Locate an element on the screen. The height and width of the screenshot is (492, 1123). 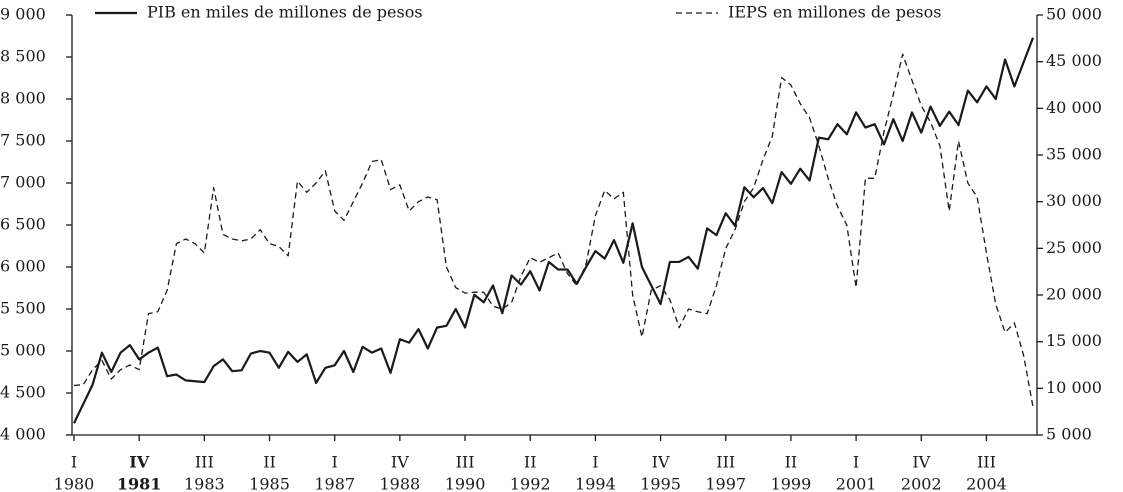
y-tick-label: 8 000 is located at coordinates (23, 98).